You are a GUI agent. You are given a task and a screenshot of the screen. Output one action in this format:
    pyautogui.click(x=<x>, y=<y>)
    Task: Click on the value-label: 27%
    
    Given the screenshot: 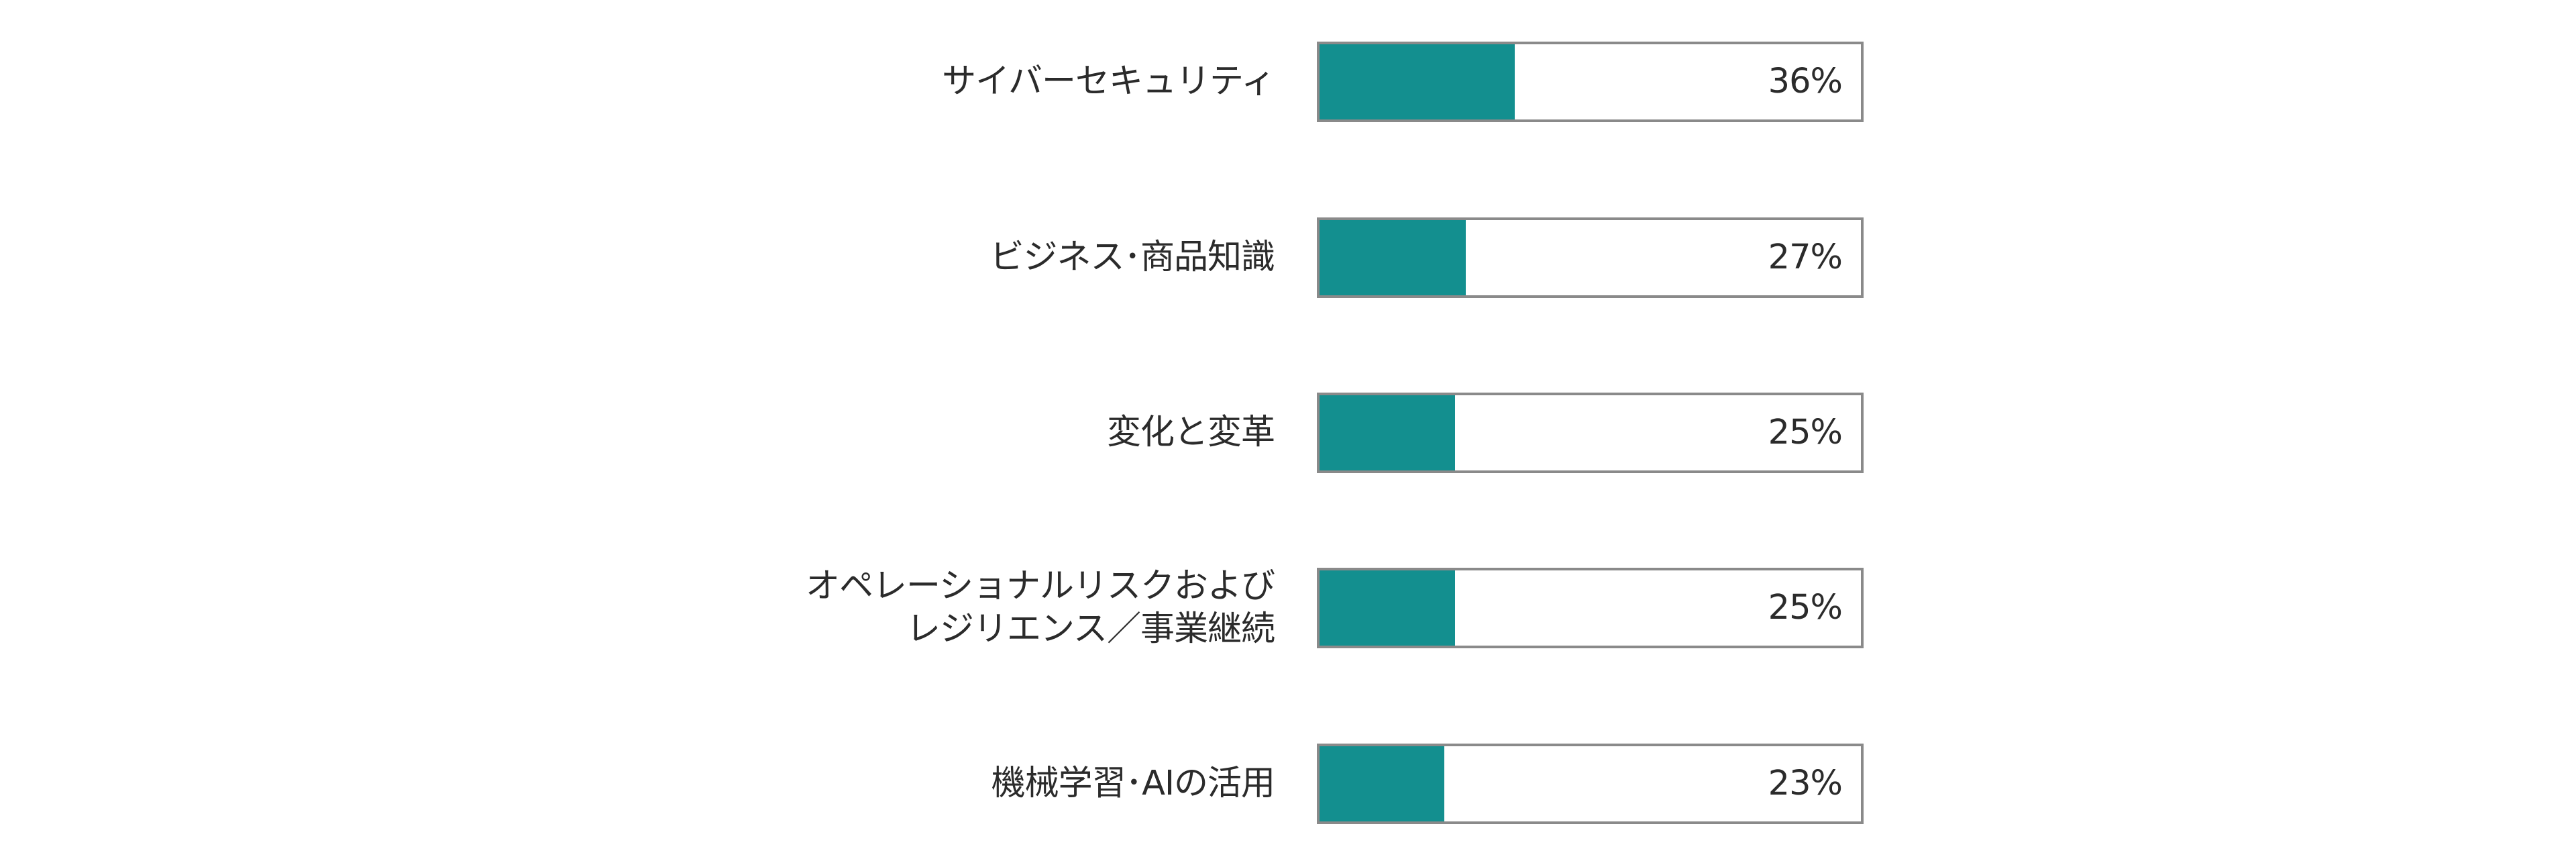 What is the action you would take?
    pyautogui.click(x=1805, y=257)
    